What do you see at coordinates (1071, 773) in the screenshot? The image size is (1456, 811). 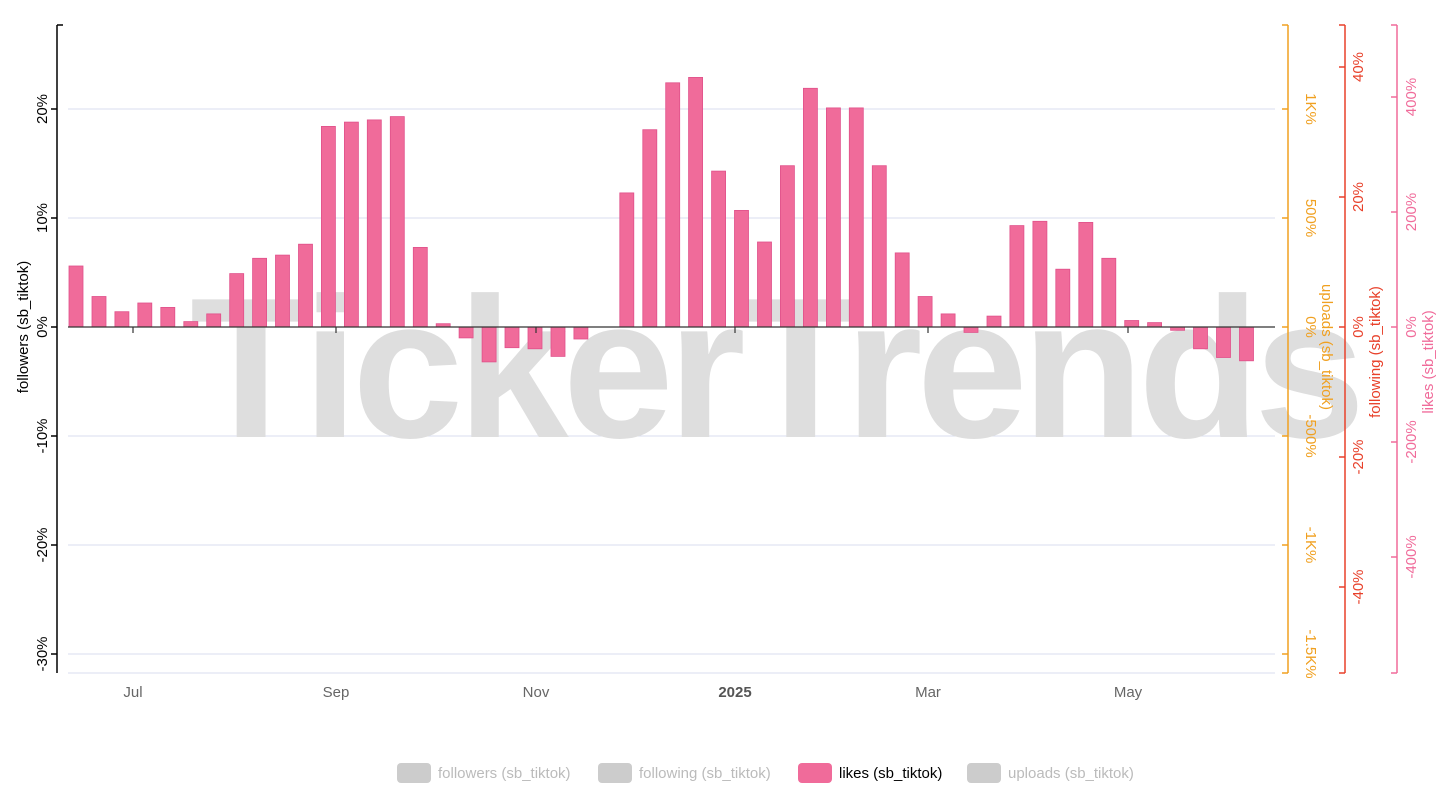 I see `legend-label: uploads (sb_tiktok)` at bounding box center [1071, 773].